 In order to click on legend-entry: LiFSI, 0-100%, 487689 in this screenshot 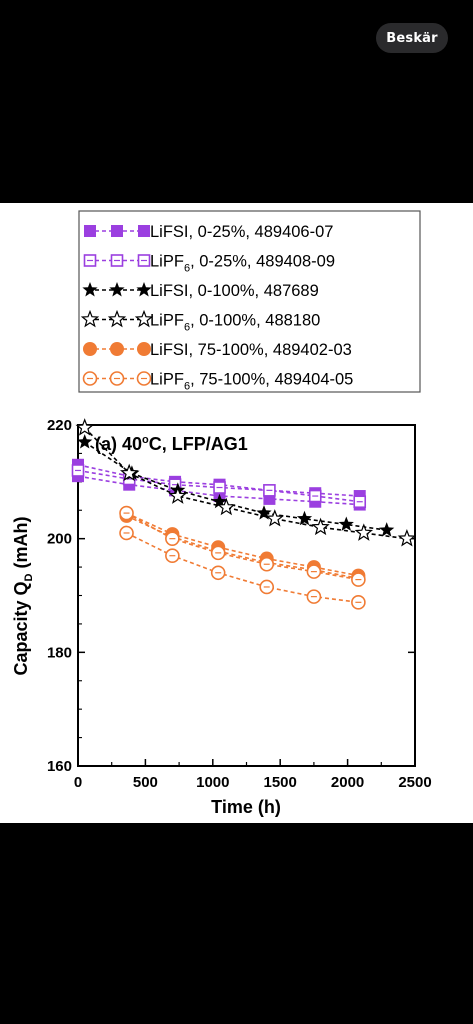, I will do `click(200, 291)`.